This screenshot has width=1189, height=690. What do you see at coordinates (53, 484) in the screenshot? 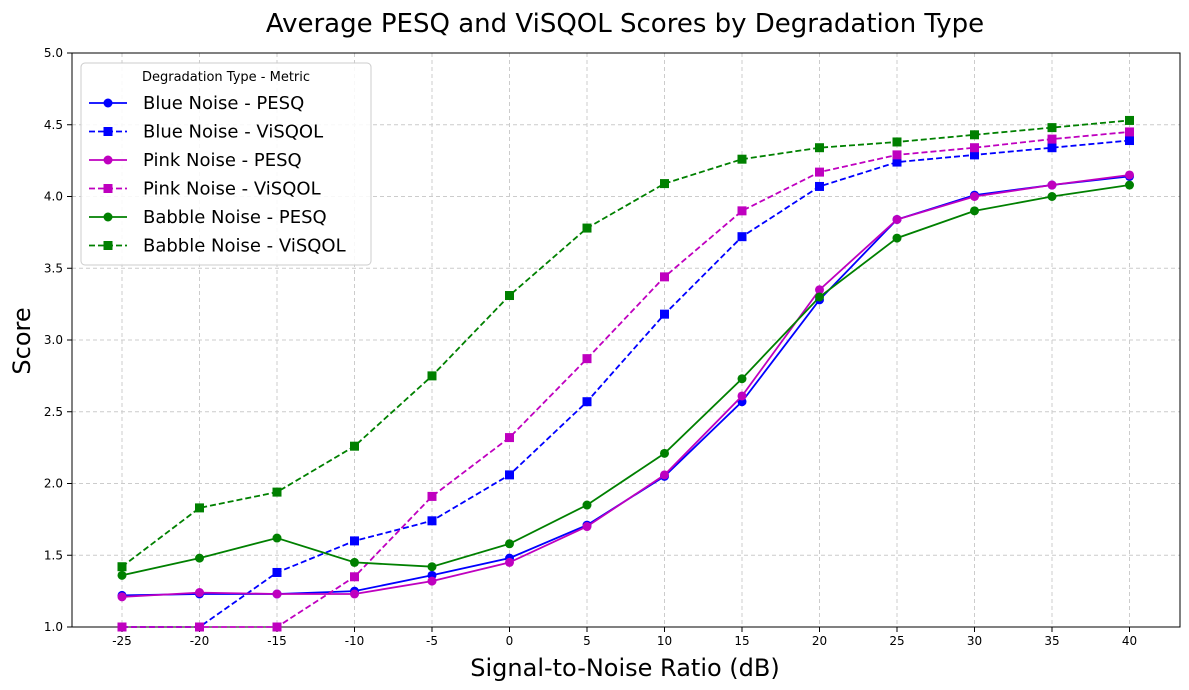
I see `y-tick-label: 2.0` at bounding box center [53, 484].